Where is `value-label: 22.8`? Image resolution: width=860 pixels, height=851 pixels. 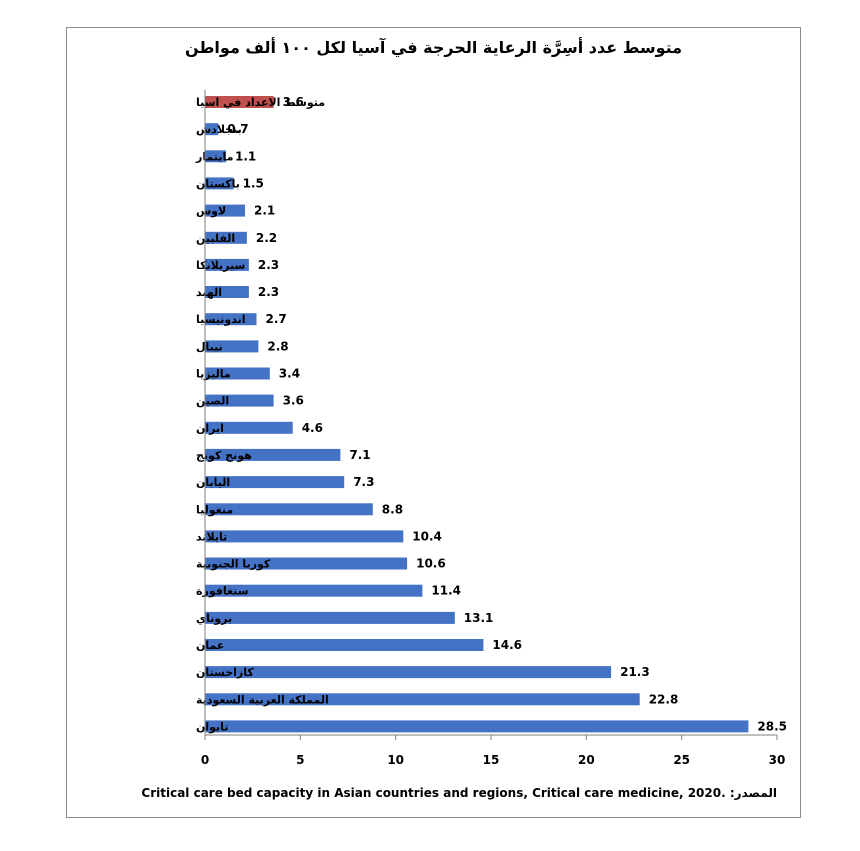 value-label: 22.8 is located at coordinates (664, 699).